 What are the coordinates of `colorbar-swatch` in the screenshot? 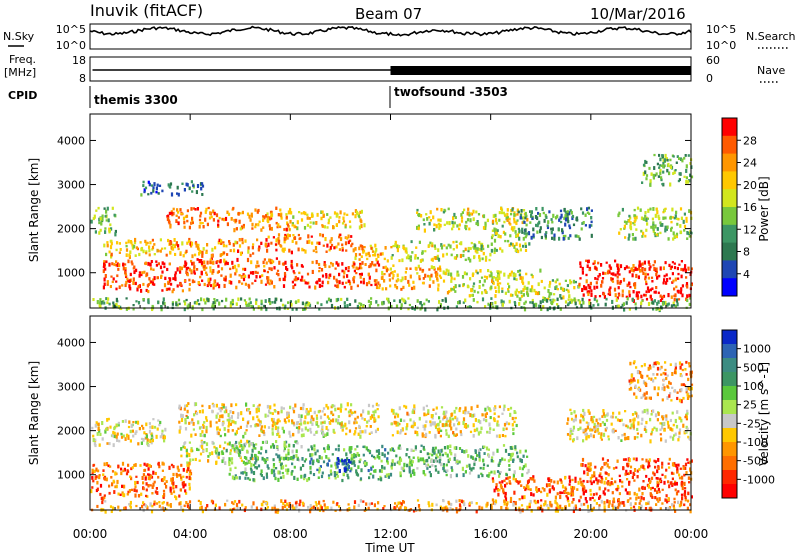 It's located at (729, 269).